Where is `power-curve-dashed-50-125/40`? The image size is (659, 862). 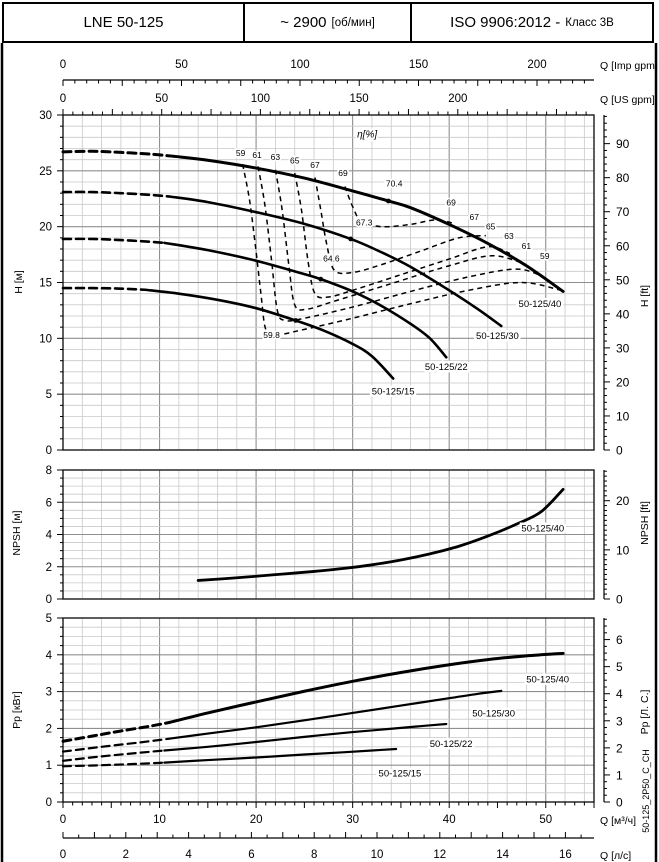
power-curve-dashed-50-125/40 is located at coordinates (116, 732).